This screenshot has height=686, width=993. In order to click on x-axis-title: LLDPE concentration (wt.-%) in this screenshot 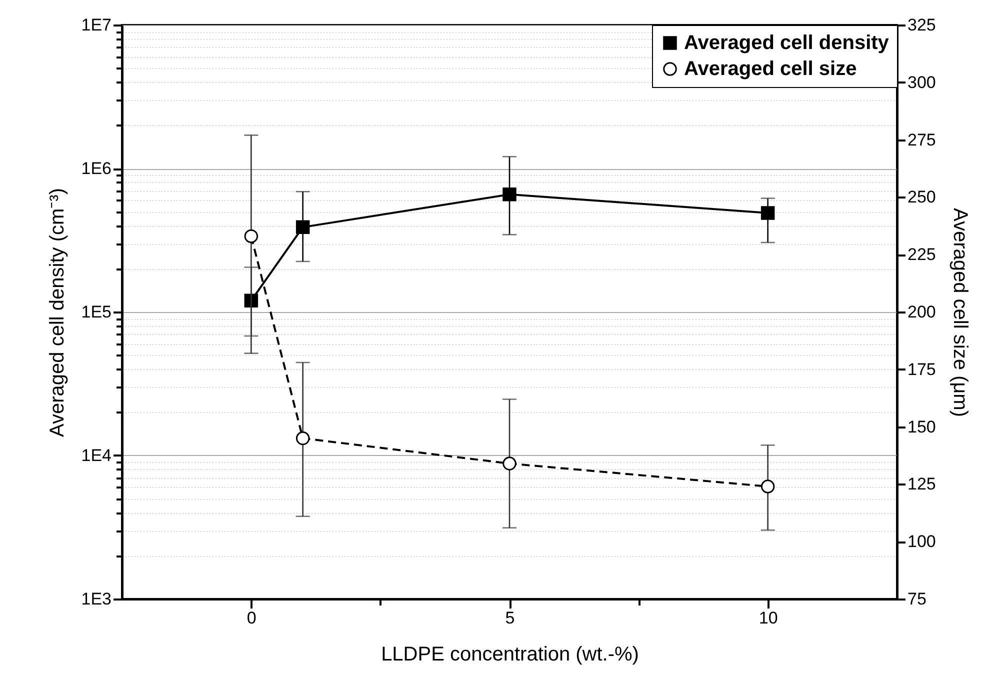, I will do `click(510, 655)`.